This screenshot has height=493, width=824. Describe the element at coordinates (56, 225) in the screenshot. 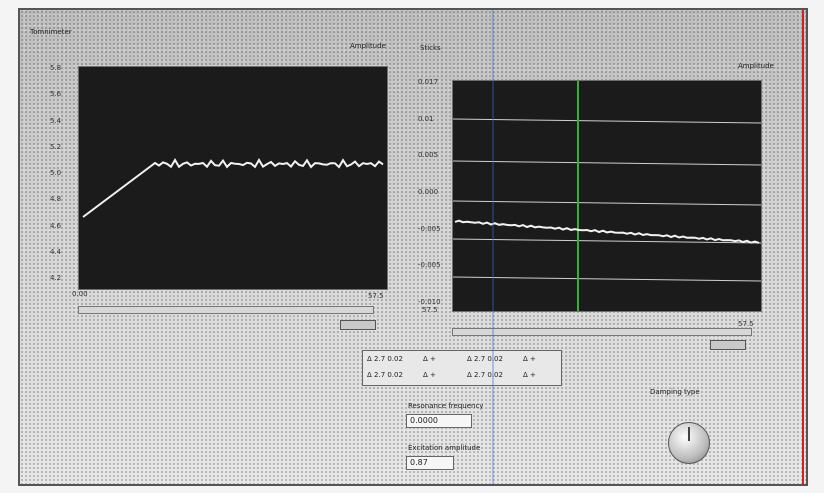

I see `left-y-tick: 4.6` at that location.